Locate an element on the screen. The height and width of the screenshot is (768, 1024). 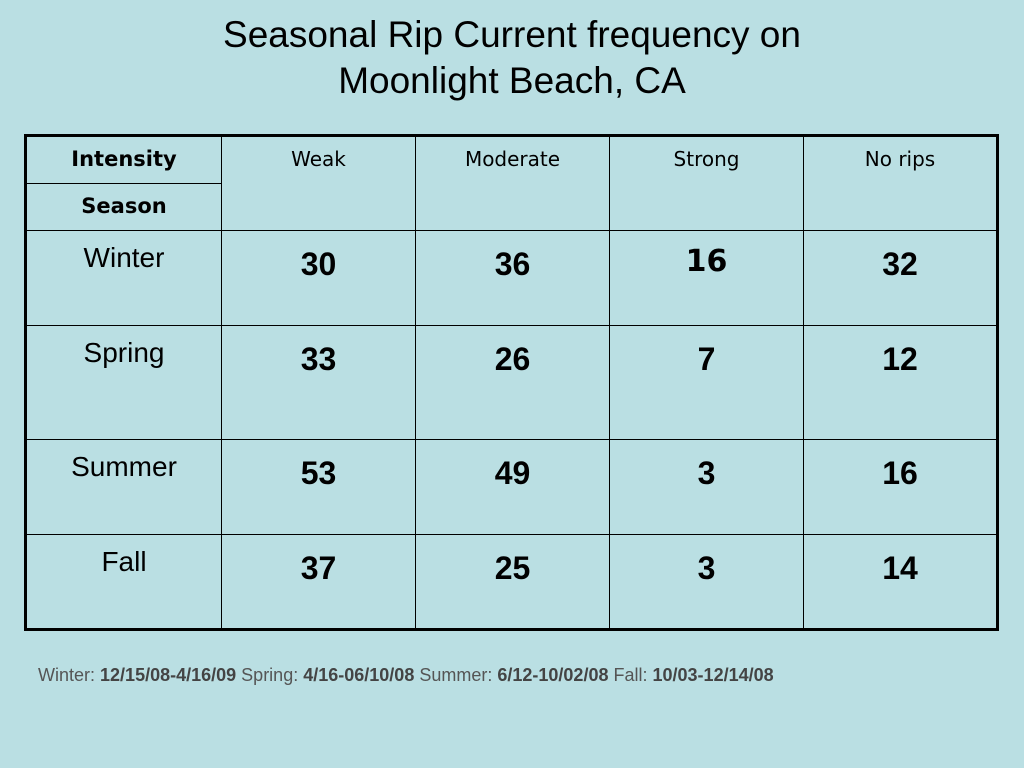
table-cell: 37 is located at coordinates (318, 582).